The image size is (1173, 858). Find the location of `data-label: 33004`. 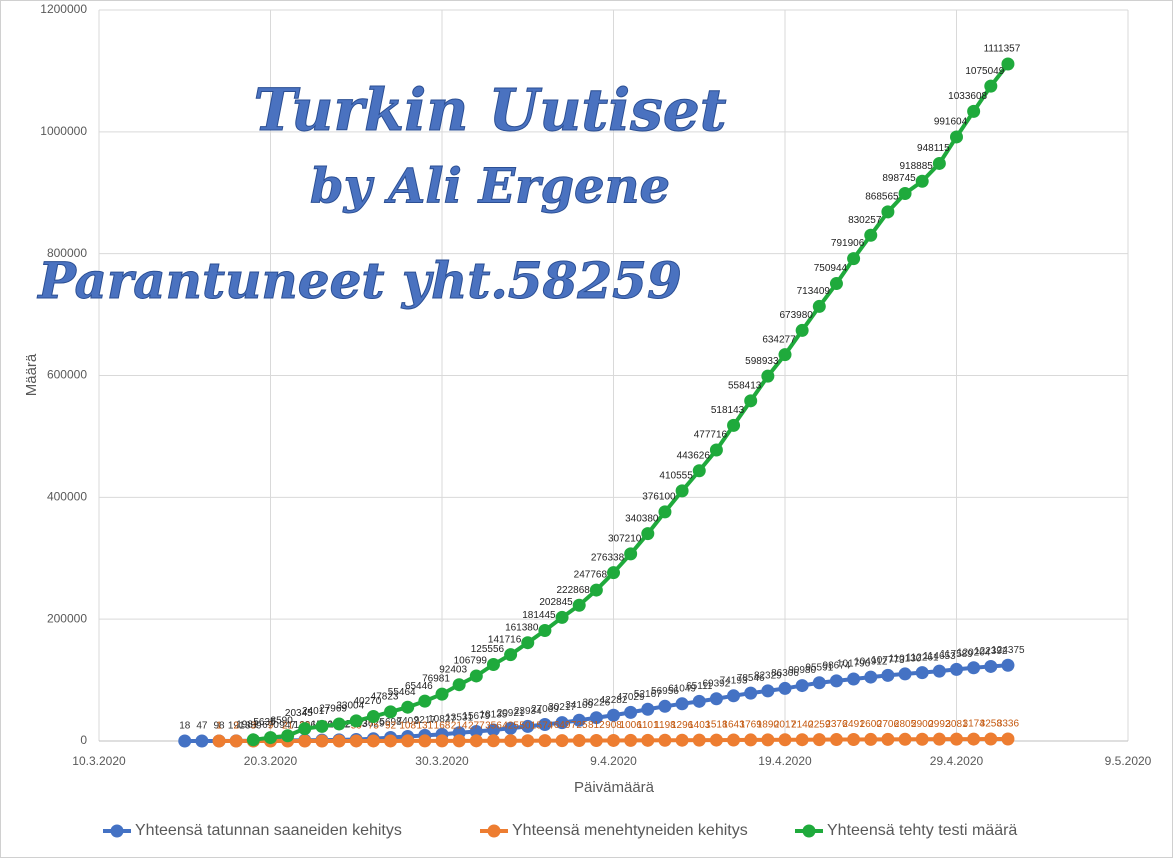

data-label: 33004 is located at coordinates (350, 706).